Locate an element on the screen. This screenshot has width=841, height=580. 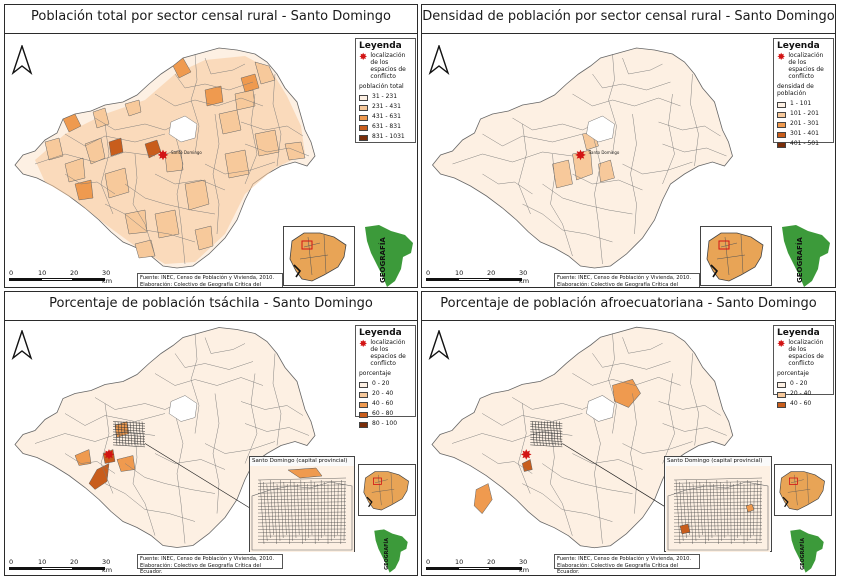
scale-label: 20 is located at coordinates (491, 562).